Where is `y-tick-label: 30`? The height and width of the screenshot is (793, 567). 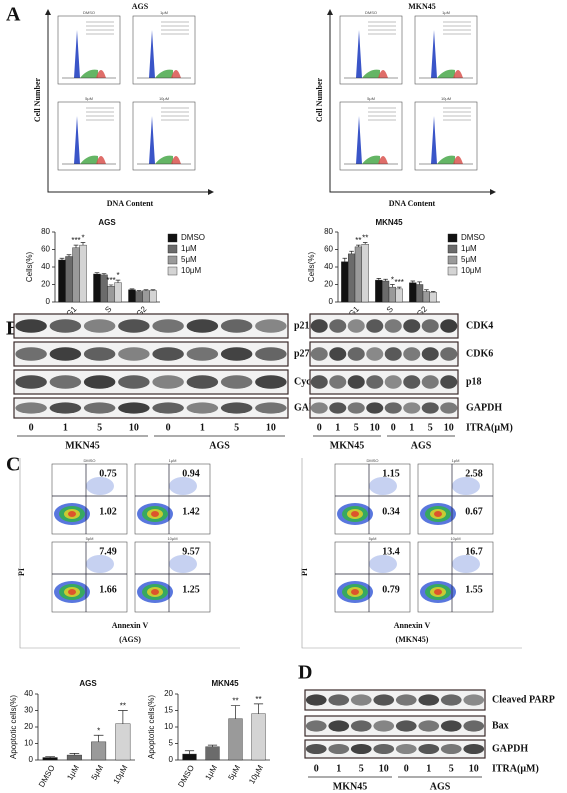
y-tick-label: 30 is located at coordinates (28, 710).